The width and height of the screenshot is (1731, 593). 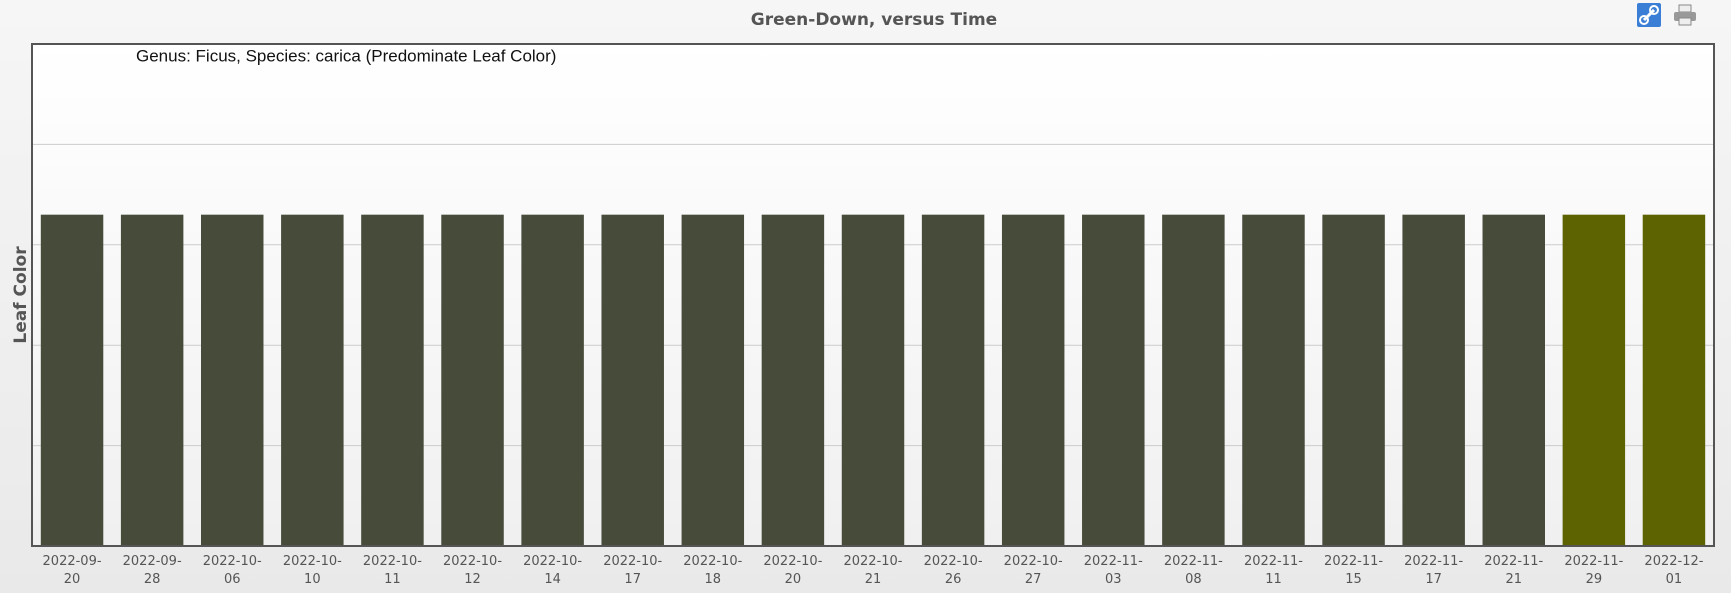 I want to click on x-tick-label: 2022-10-12, so click(x=473, y=570).